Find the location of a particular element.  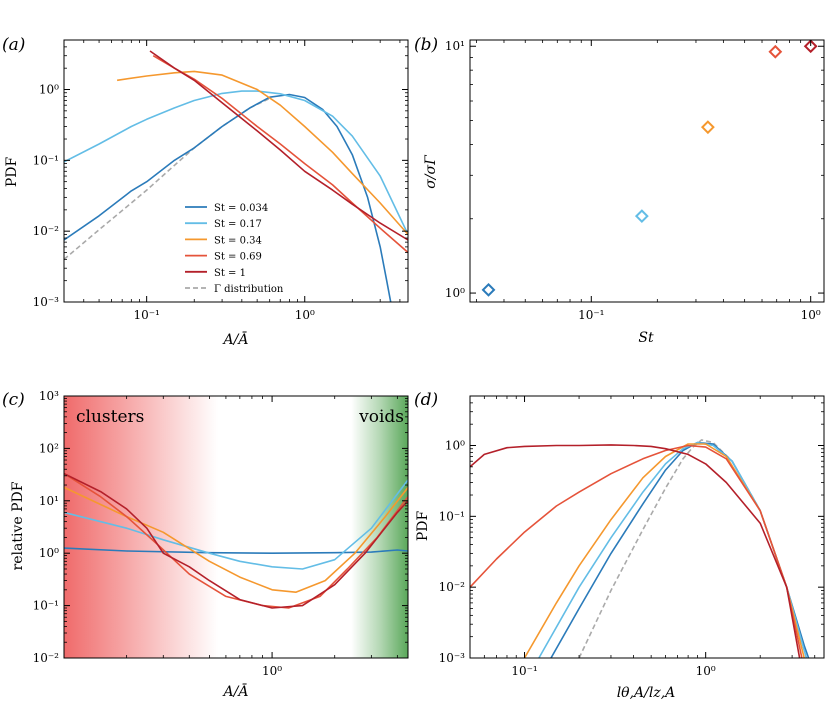

panel-d-label: (d) is located at coordinates (426, 400).